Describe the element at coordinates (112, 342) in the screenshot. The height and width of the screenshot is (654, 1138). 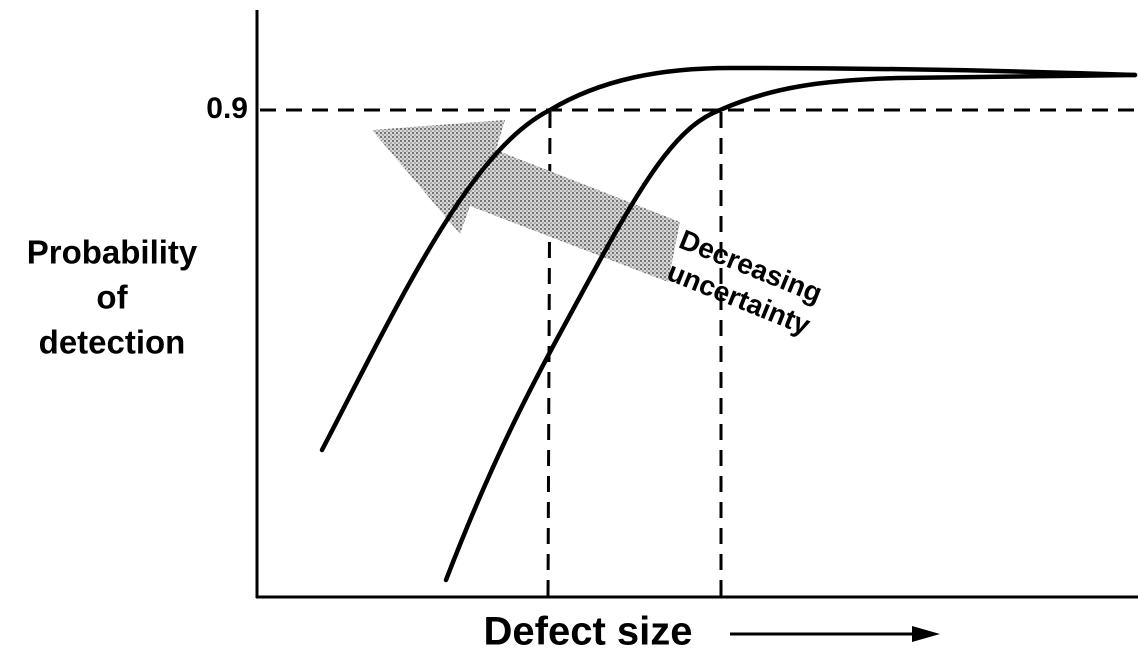
I see `y-label-line: detection` at that location.